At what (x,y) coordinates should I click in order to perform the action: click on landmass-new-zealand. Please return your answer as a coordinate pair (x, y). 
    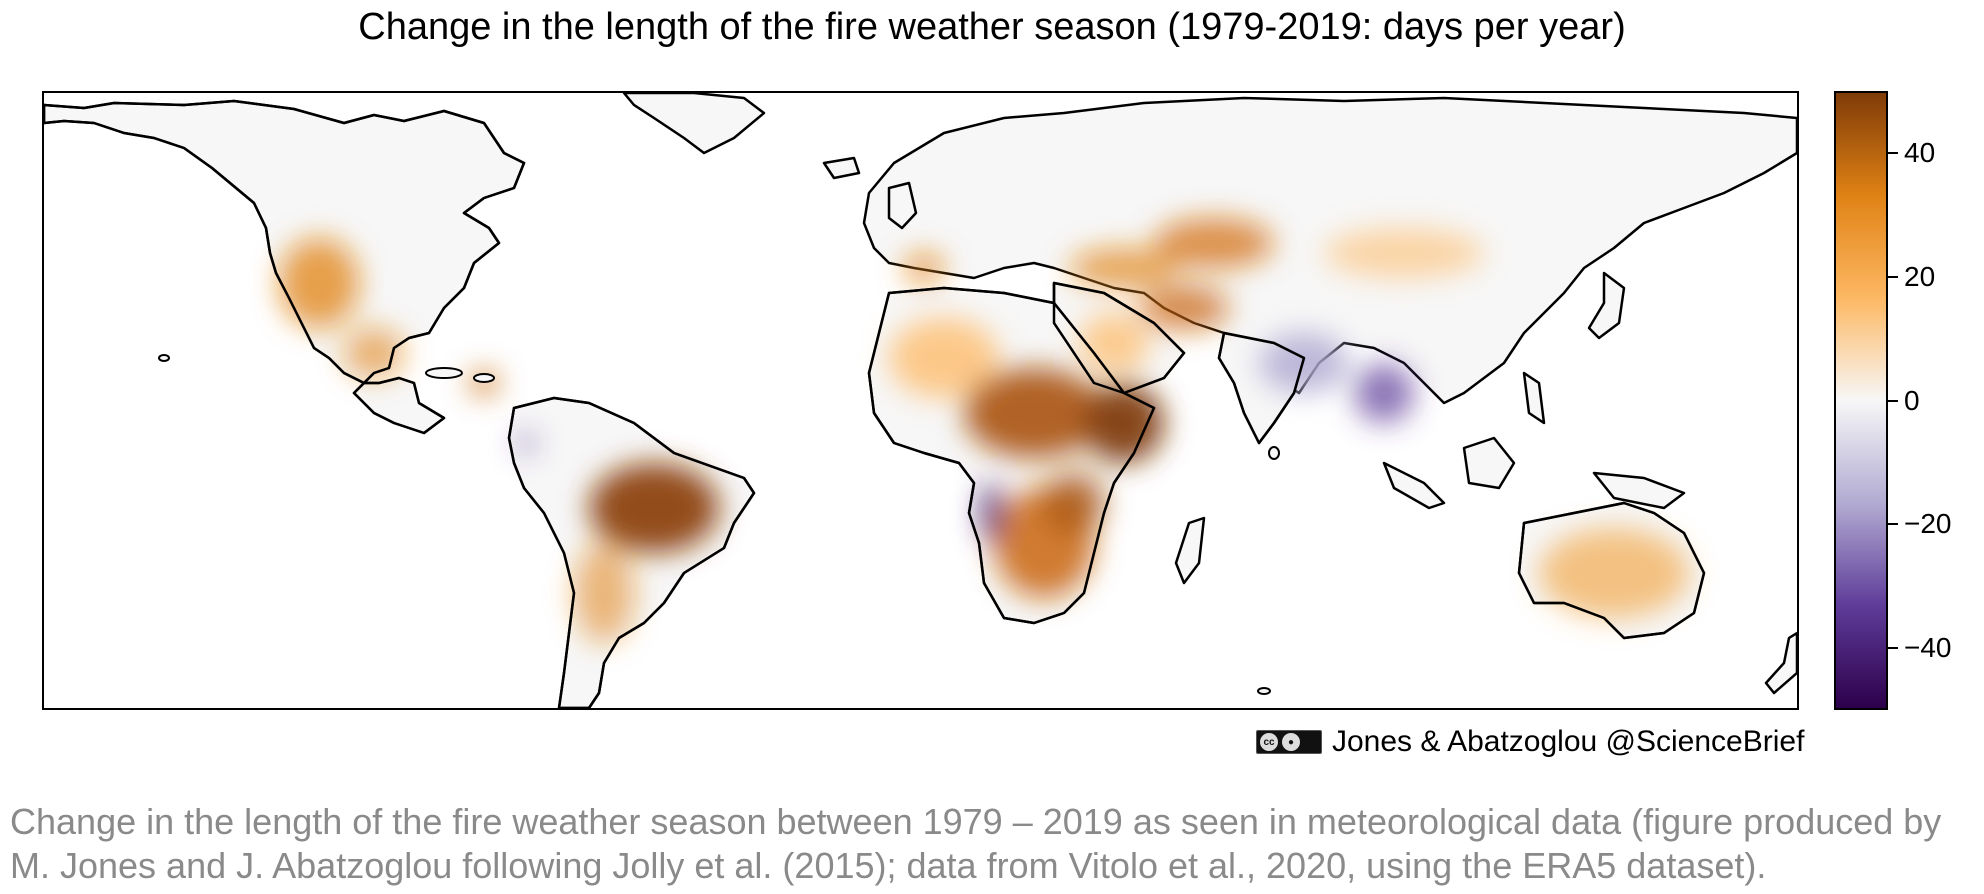
    Looking at the image, I should click on (1780, 663).